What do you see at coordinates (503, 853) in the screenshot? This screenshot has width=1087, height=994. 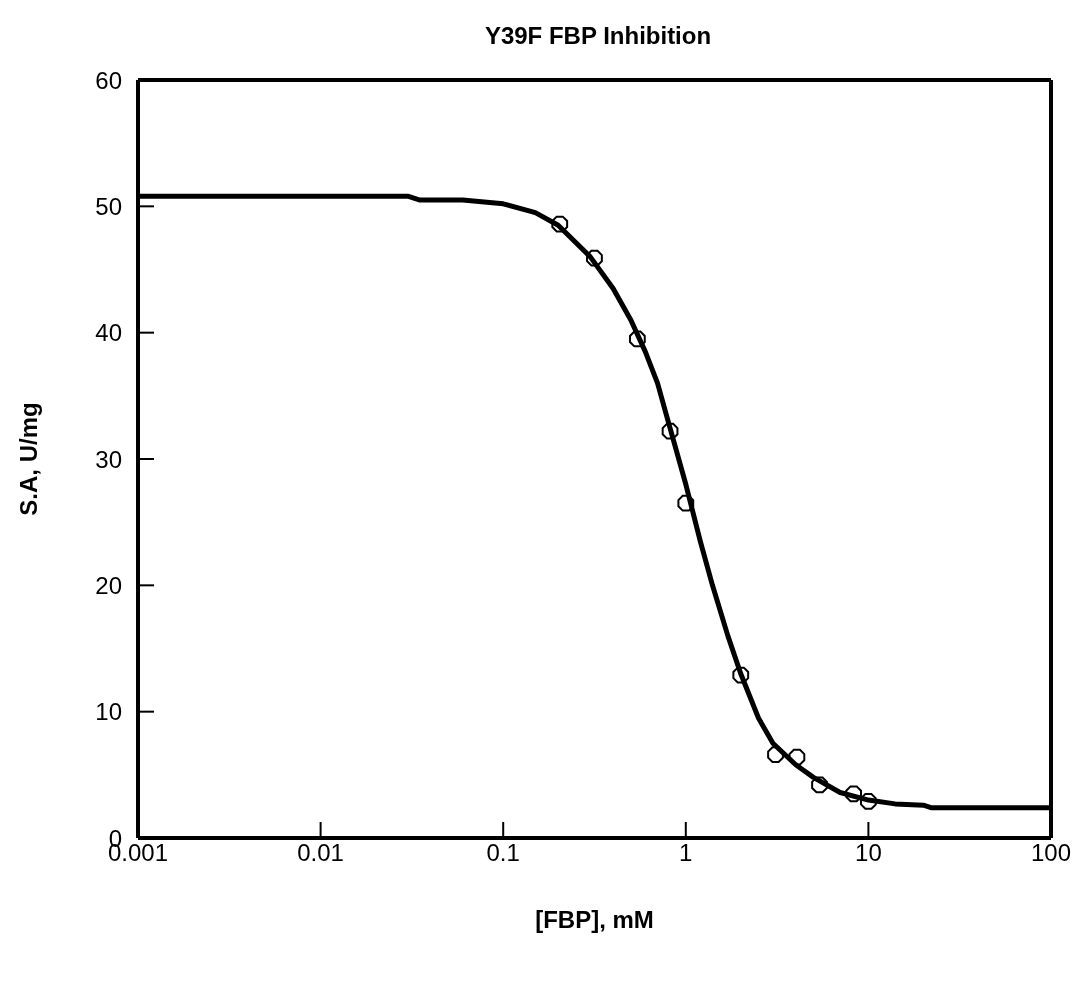 I see `x-tick-label: 0.1` at bounding box center [503, 853].